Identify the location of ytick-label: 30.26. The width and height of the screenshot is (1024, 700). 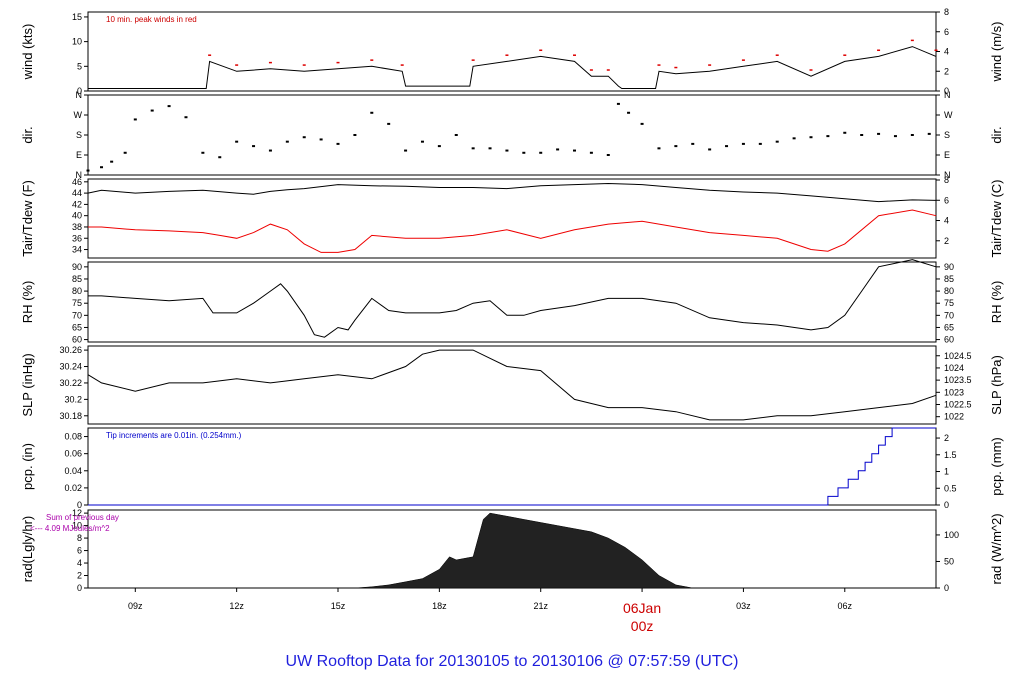
(70, 350).